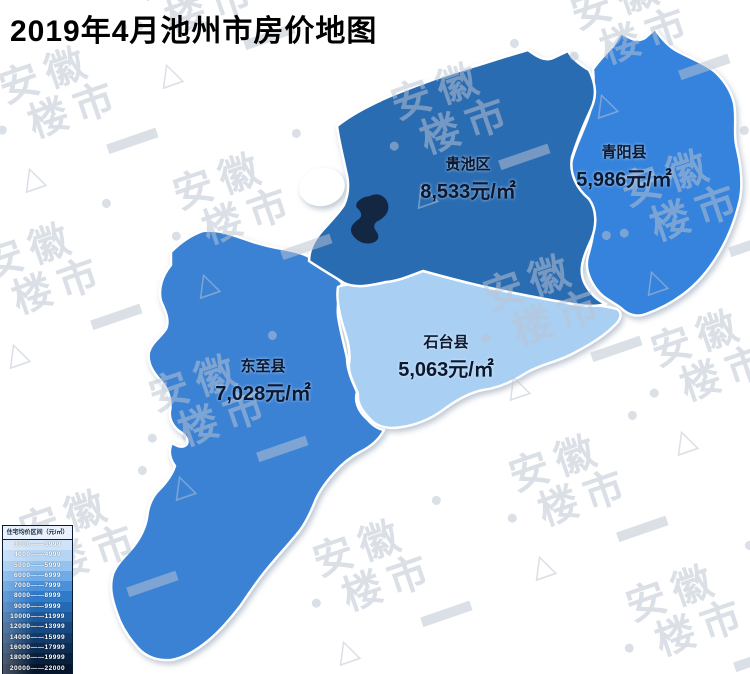 The width and height of the screenshot is (750, 674). I want to click on legend-row: 4000——4999, so click(37, 555).